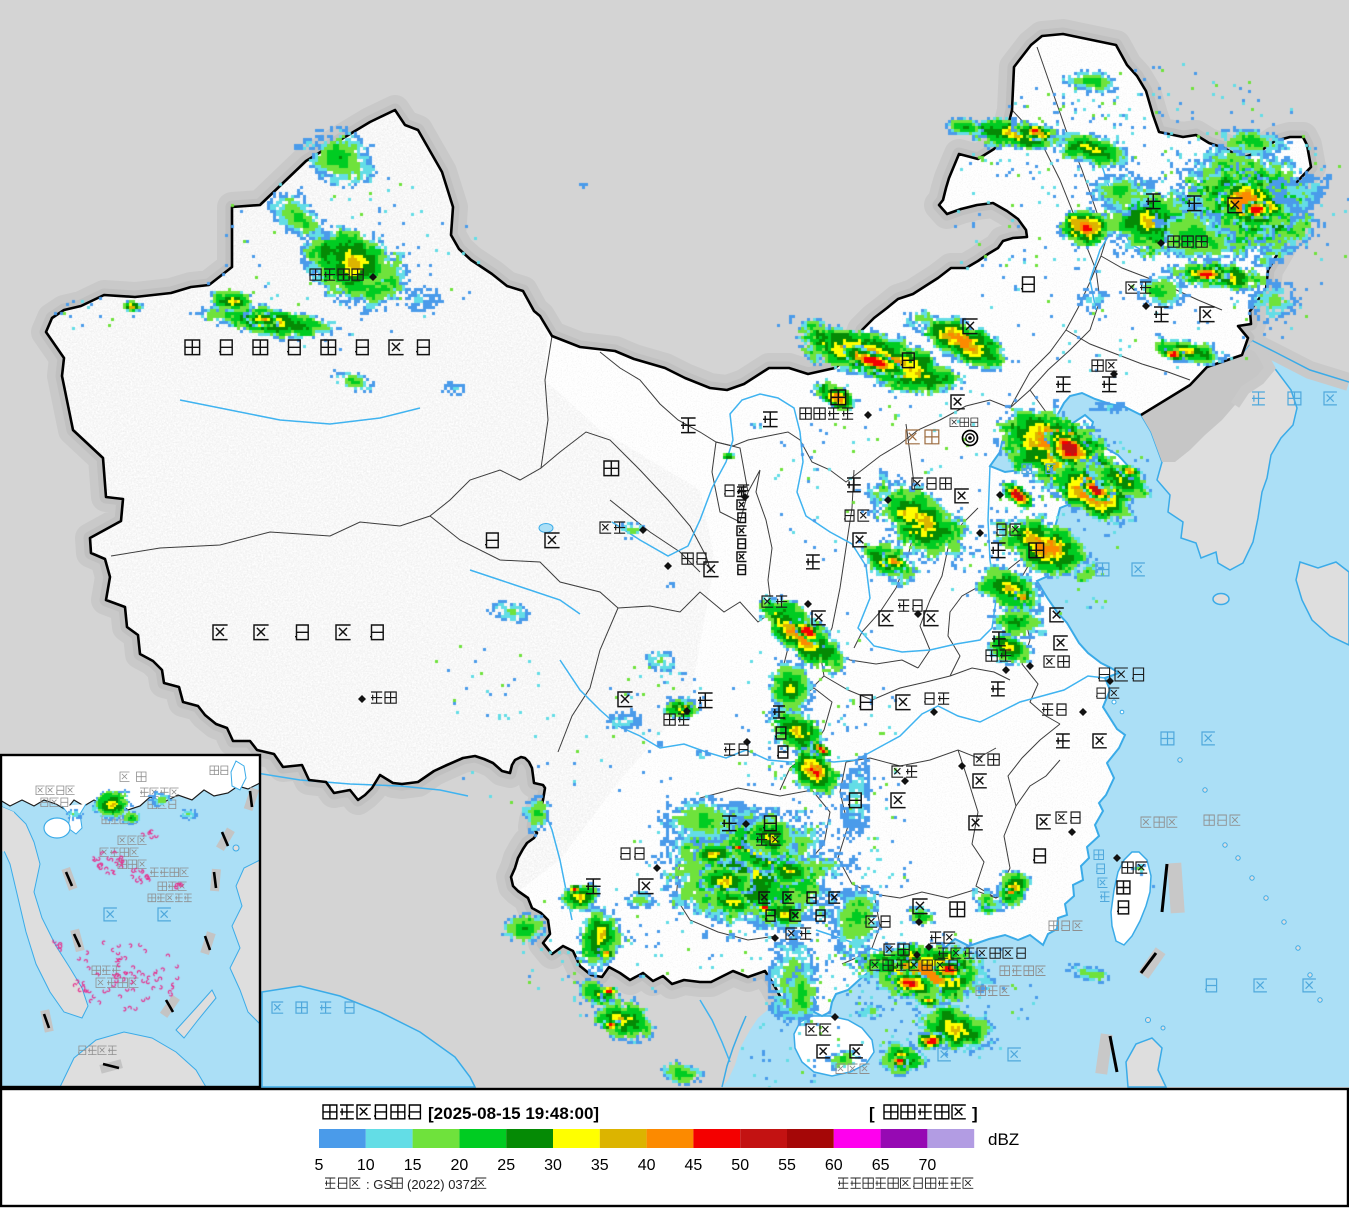 Image resolution: width=1349 pixels, height=1208 pixels. What do you see at coordinates (600, 1165) in the screenshot?
I see `svg-text: 35` at bounding box center [600, 1165].